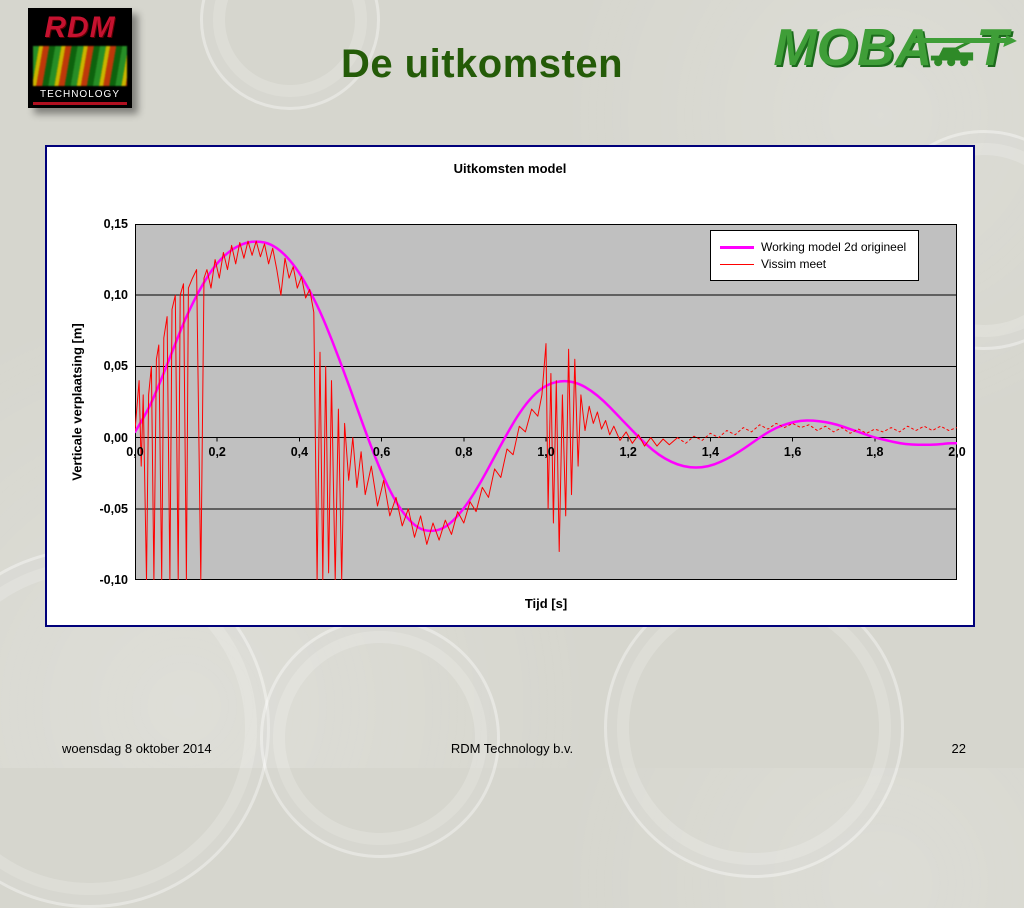  Describe the element at coordinates (512, 748) in the screenshot. I see `footer-company: RDM Technology b.v.` at that location.